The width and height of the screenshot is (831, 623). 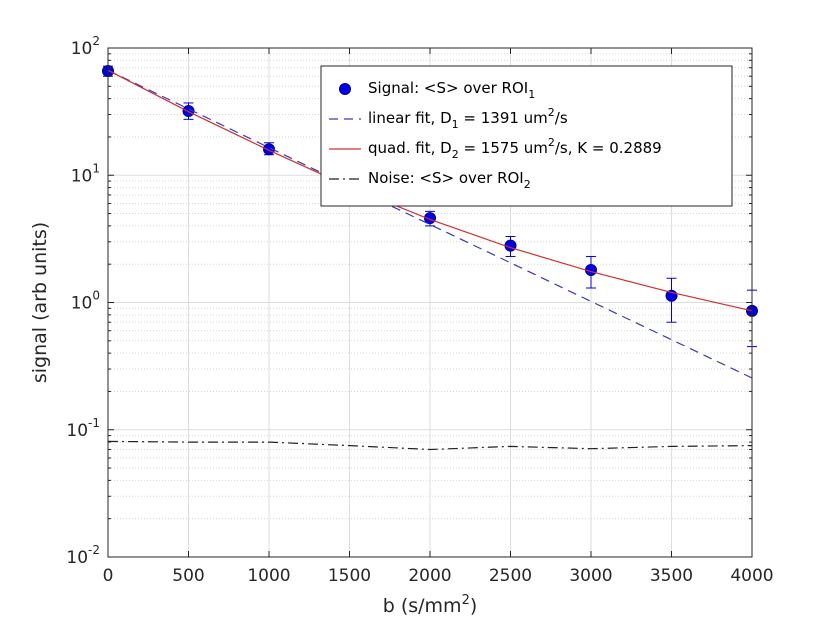 I want to click on legend-label-quad-fit: quad. fit, D2 = 1575 um2/s, K = 0.2889, so click(x=515, y=148).